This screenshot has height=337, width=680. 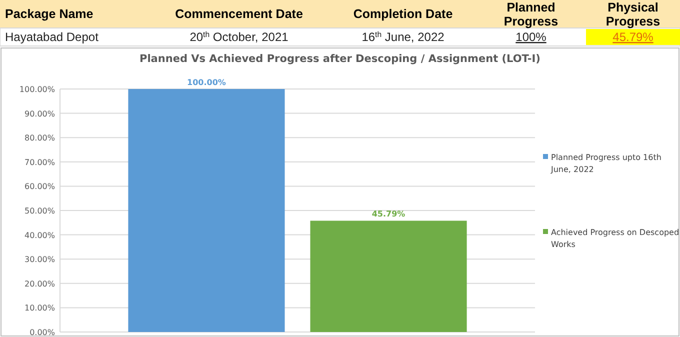 I want to click on text: Package Name, so click(x=49, y=14).